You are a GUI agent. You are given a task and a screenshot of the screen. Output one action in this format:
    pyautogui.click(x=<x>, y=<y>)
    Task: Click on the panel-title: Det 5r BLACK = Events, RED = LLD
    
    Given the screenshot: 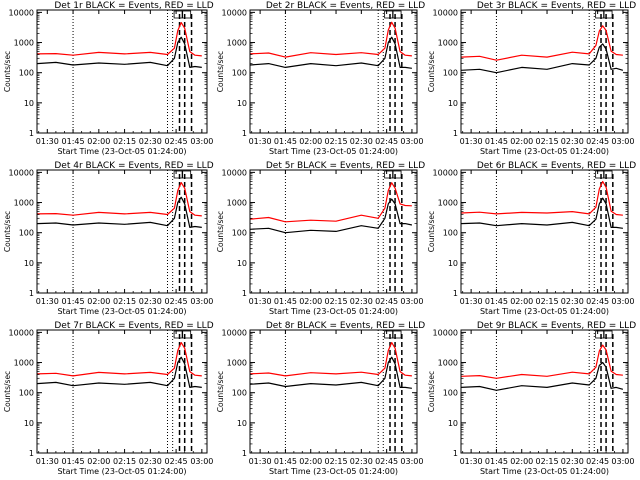 What is the action you would take?
    pyautogui.click(x=345, y=166)
    